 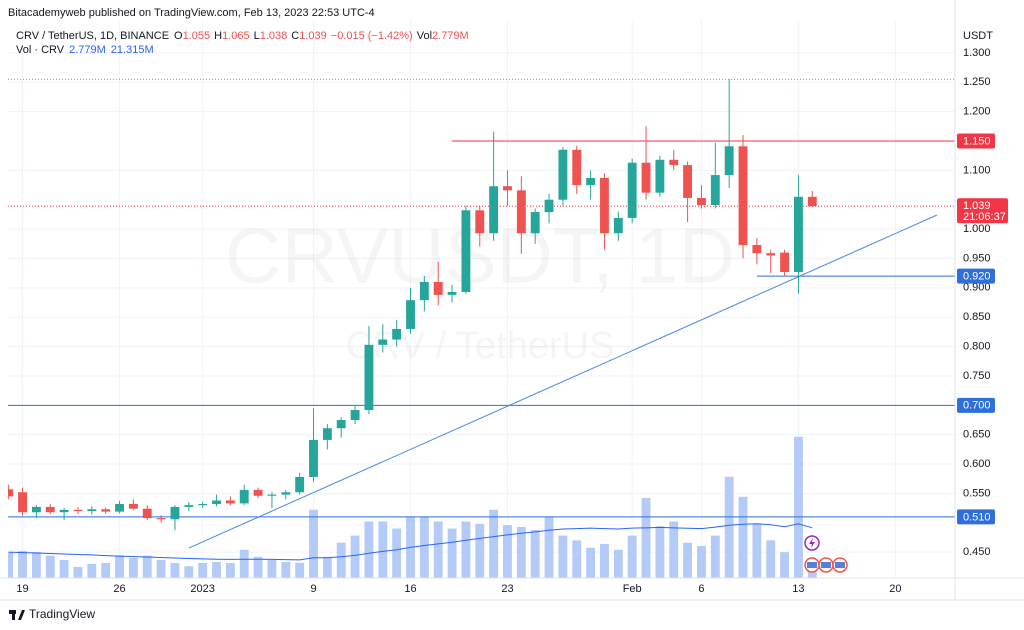 I want to click on last-price-box, so click(x=982, y=211).